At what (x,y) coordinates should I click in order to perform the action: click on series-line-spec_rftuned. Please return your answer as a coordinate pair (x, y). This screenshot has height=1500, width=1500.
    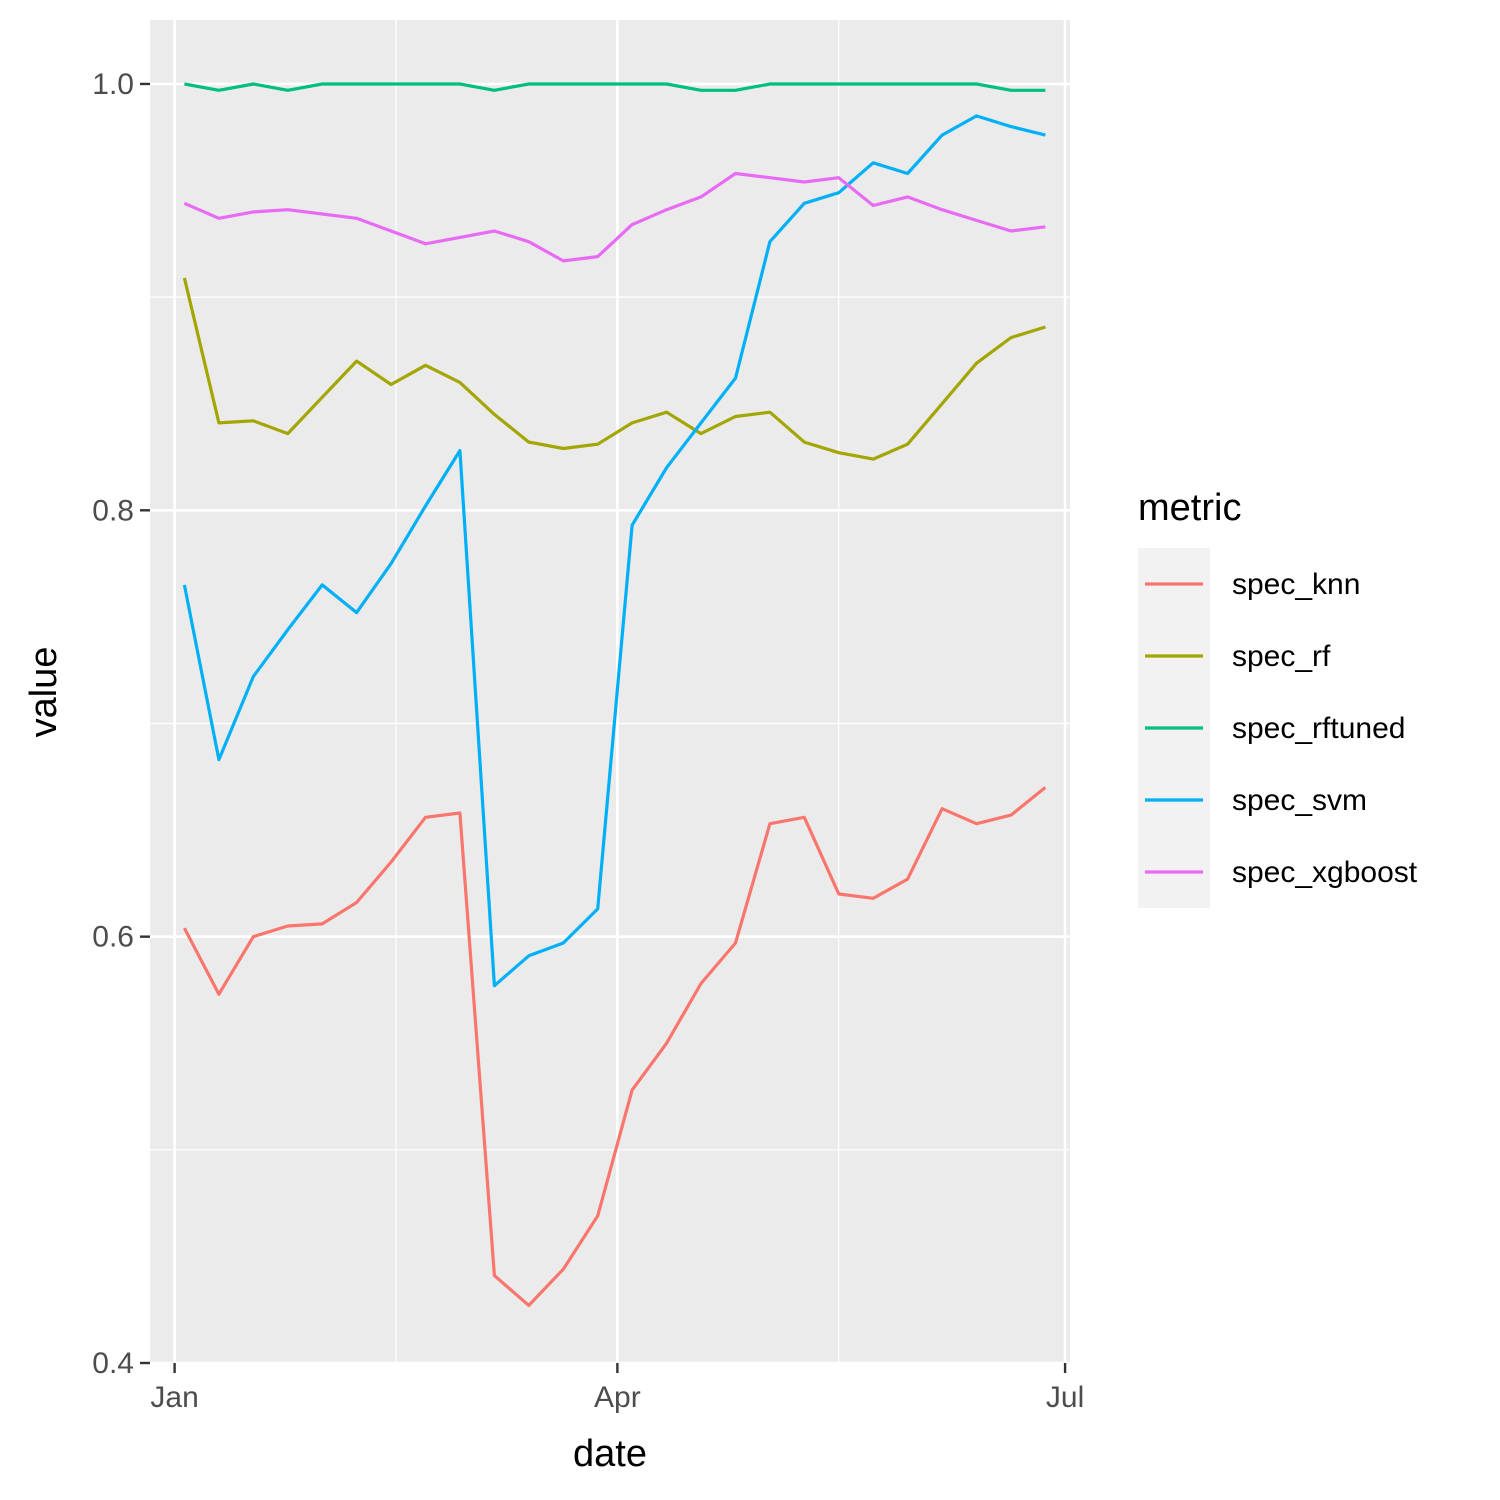
    Looking at the image, I should click on (615, 87).